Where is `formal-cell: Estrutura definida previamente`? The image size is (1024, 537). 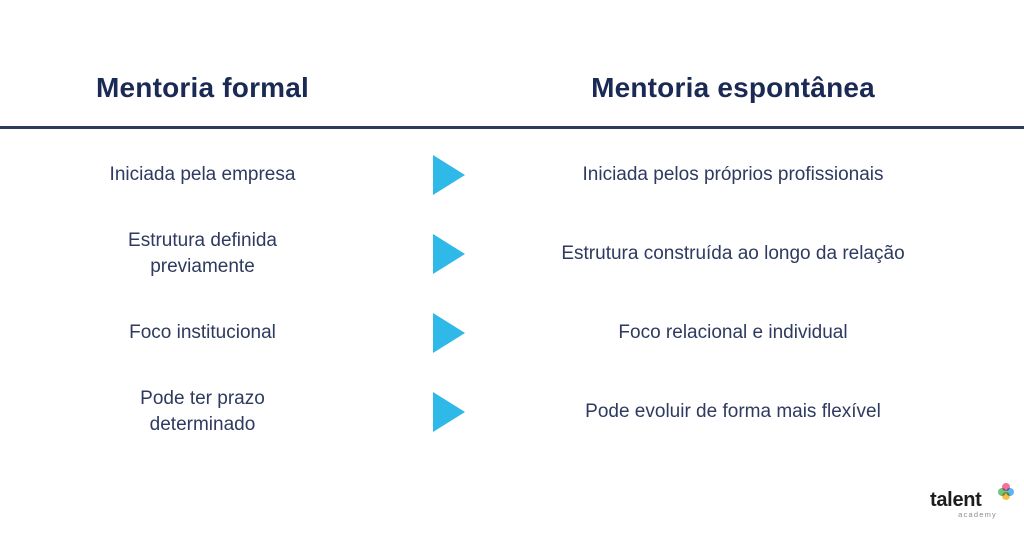 formal-cell: Estrutura definida previamente is located at coordinates (202, 254).